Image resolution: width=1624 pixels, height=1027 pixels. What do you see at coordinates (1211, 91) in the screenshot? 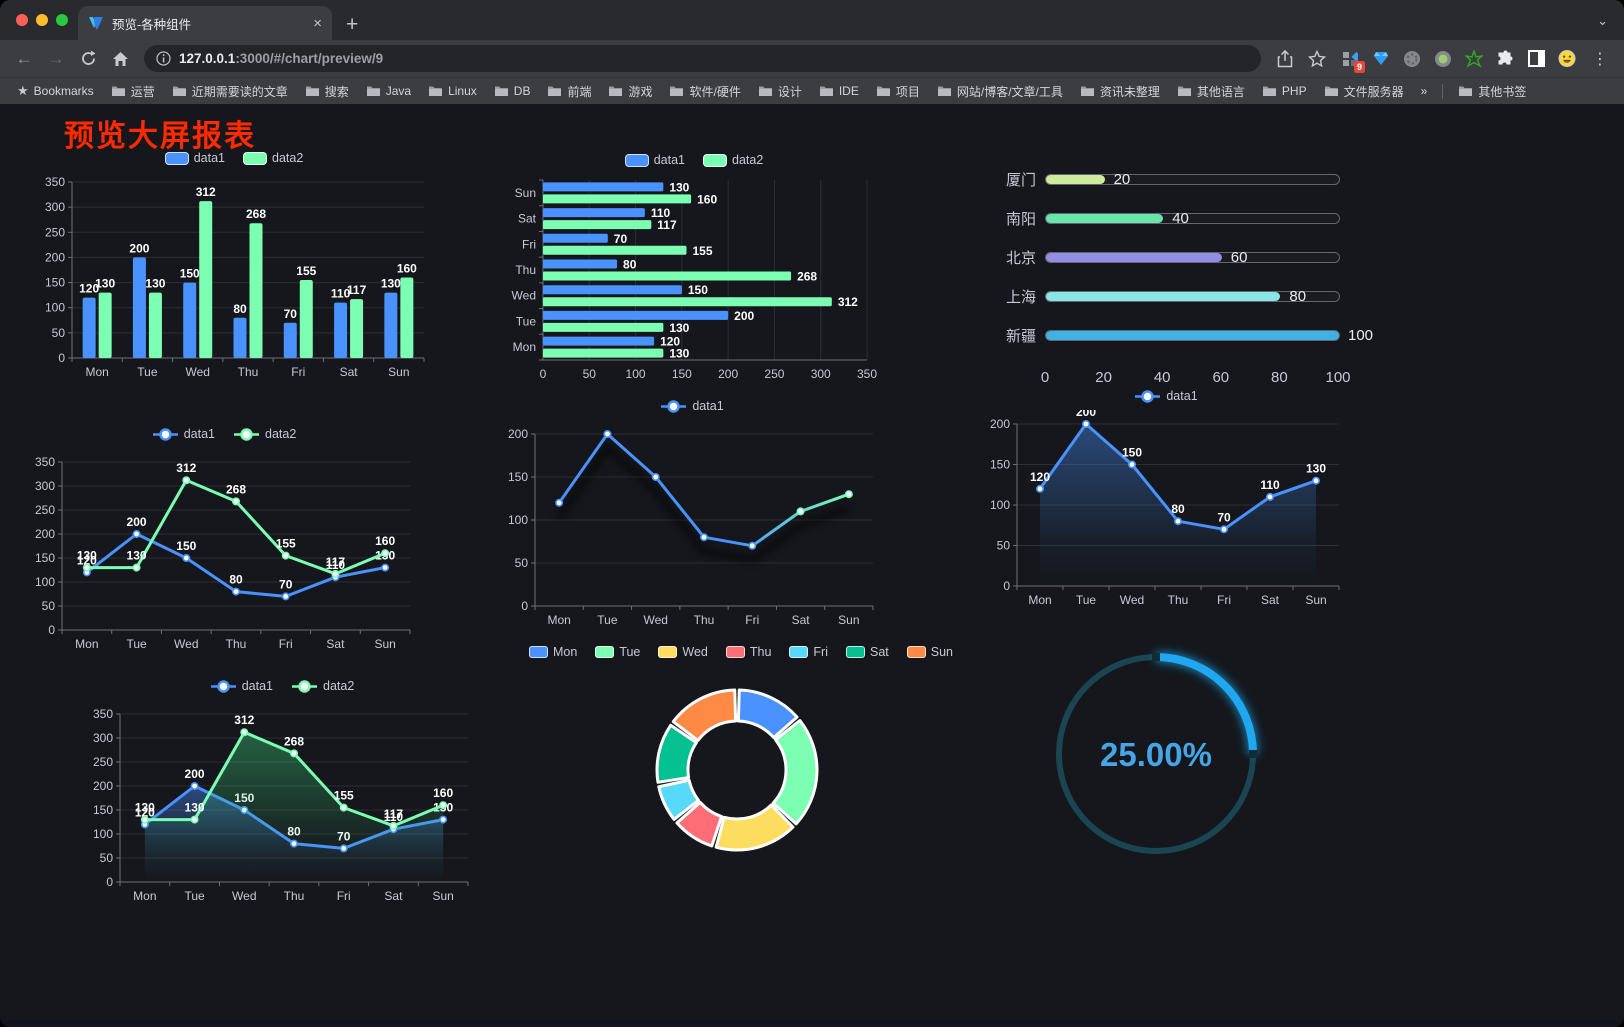
I see `bookmark-item-其他语言: 其他语言` at bounding box center [1211, 91].